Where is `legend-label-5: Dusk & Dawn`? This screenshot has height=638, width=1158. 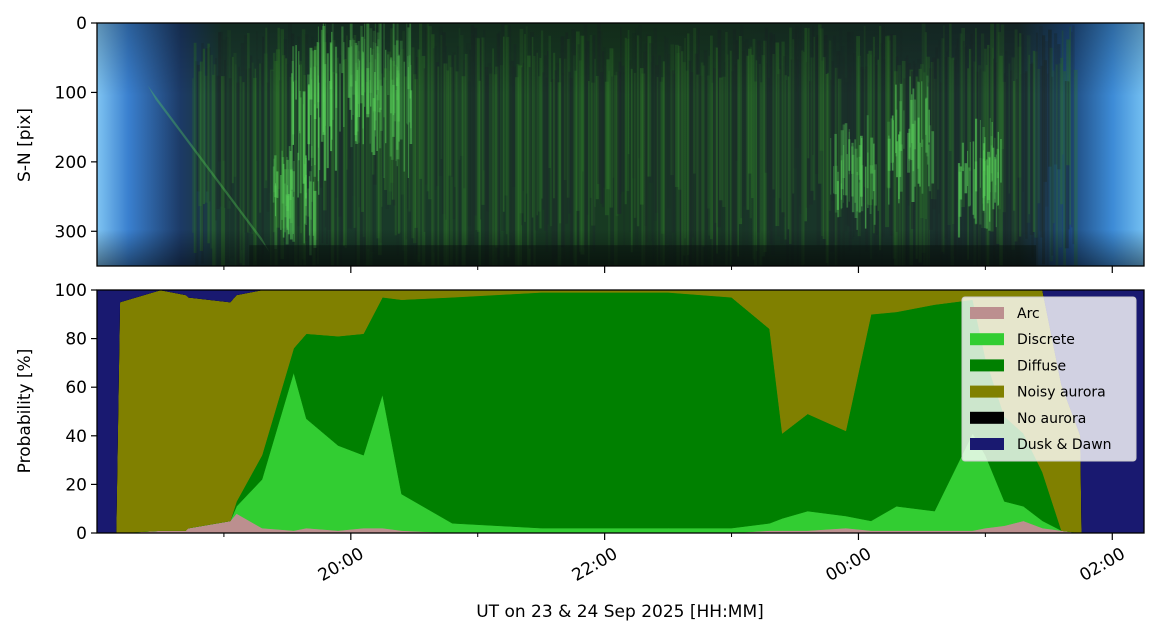 legend-label-5: Dusk & Dawn is located at coordinates (1064, 445).